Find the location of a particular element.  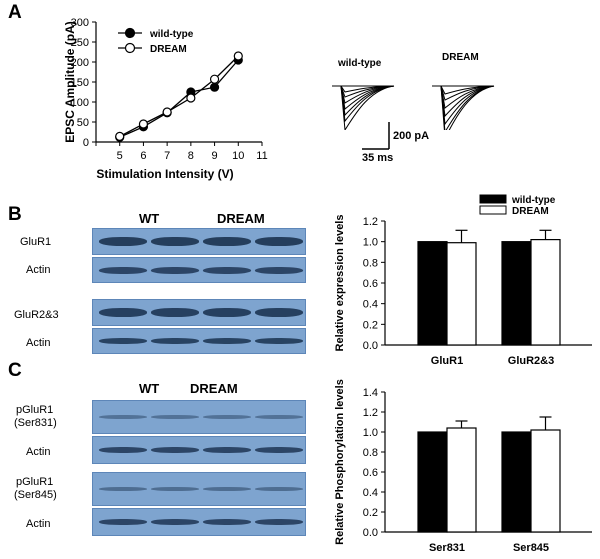

blot-pglur1-ser831 is located at coordinates (199, 417).